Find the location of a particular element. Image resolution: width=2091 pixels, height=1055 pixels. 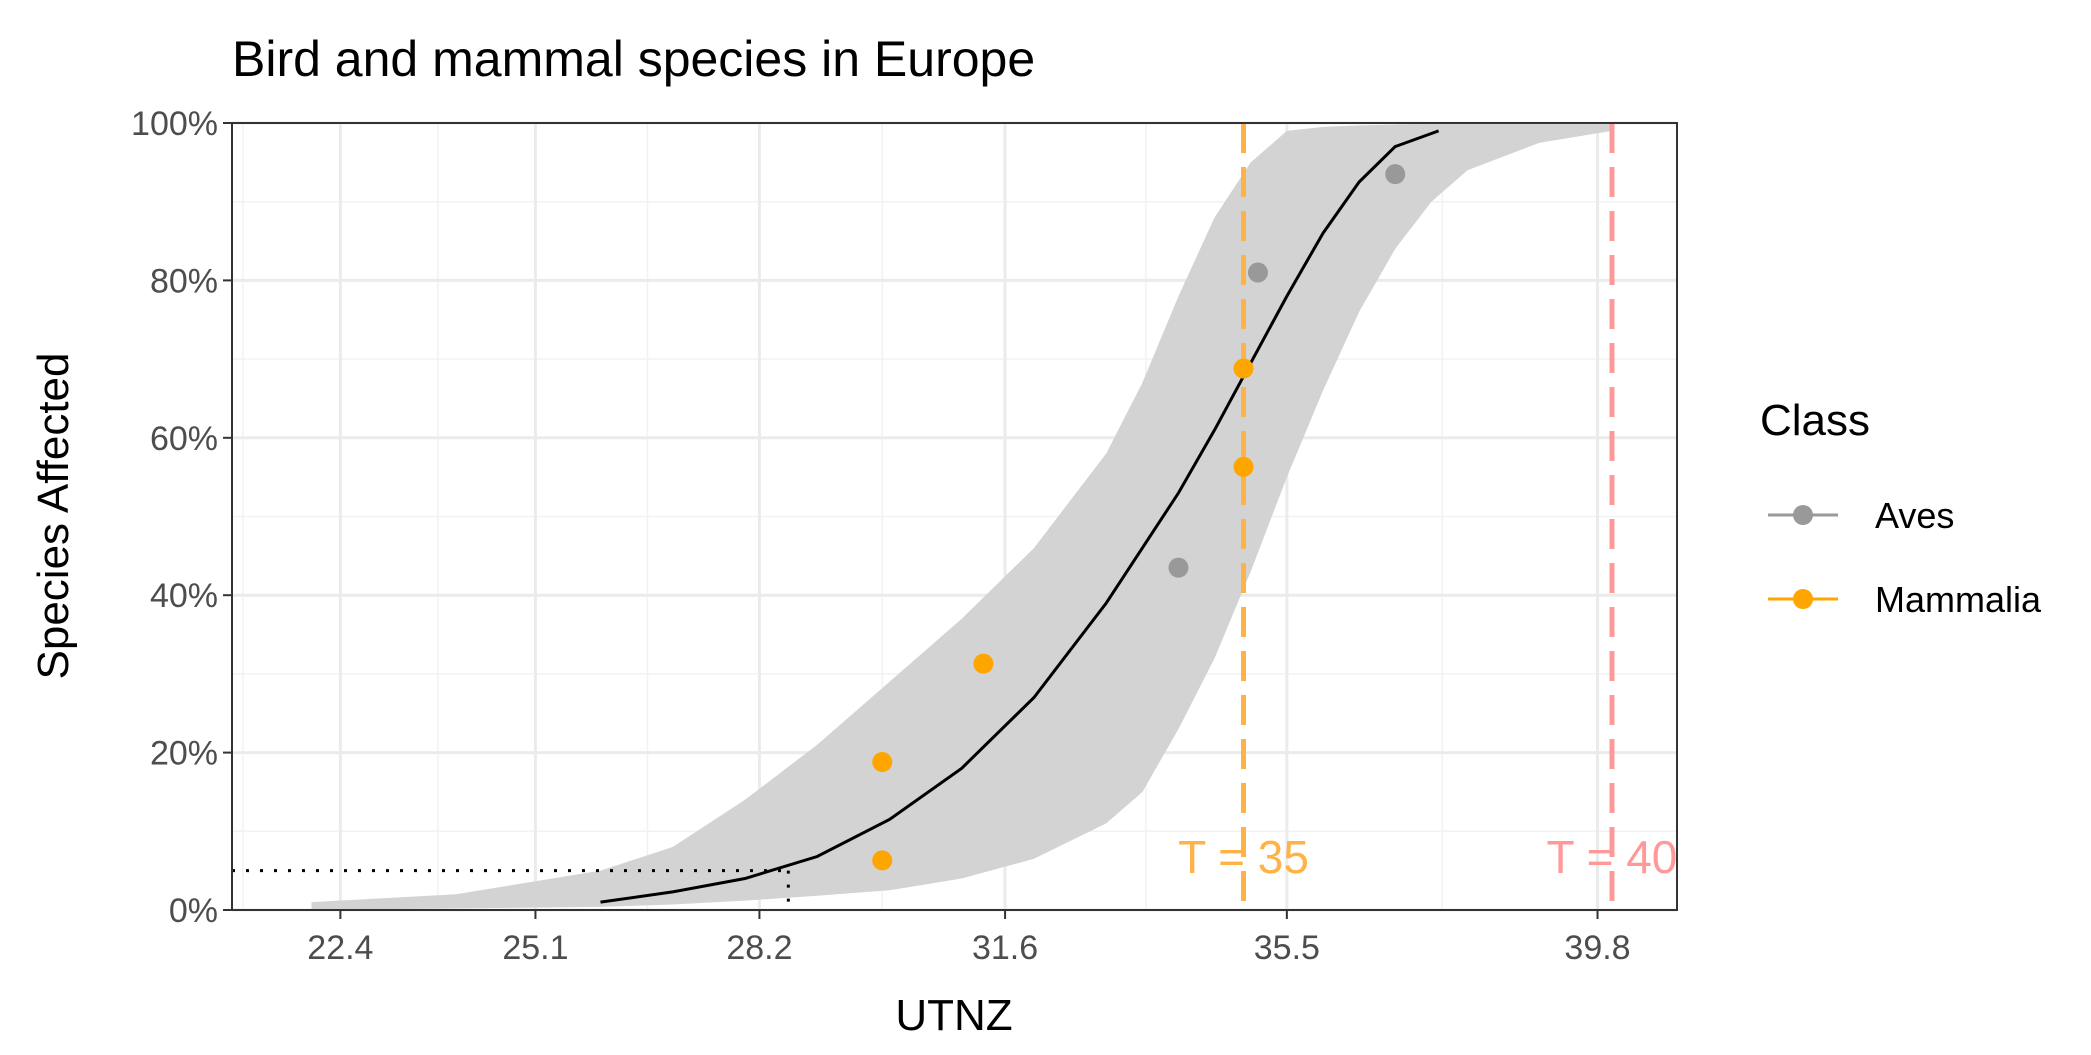

x-tick-label: 31.6 is located at coordinates (1005, 948).